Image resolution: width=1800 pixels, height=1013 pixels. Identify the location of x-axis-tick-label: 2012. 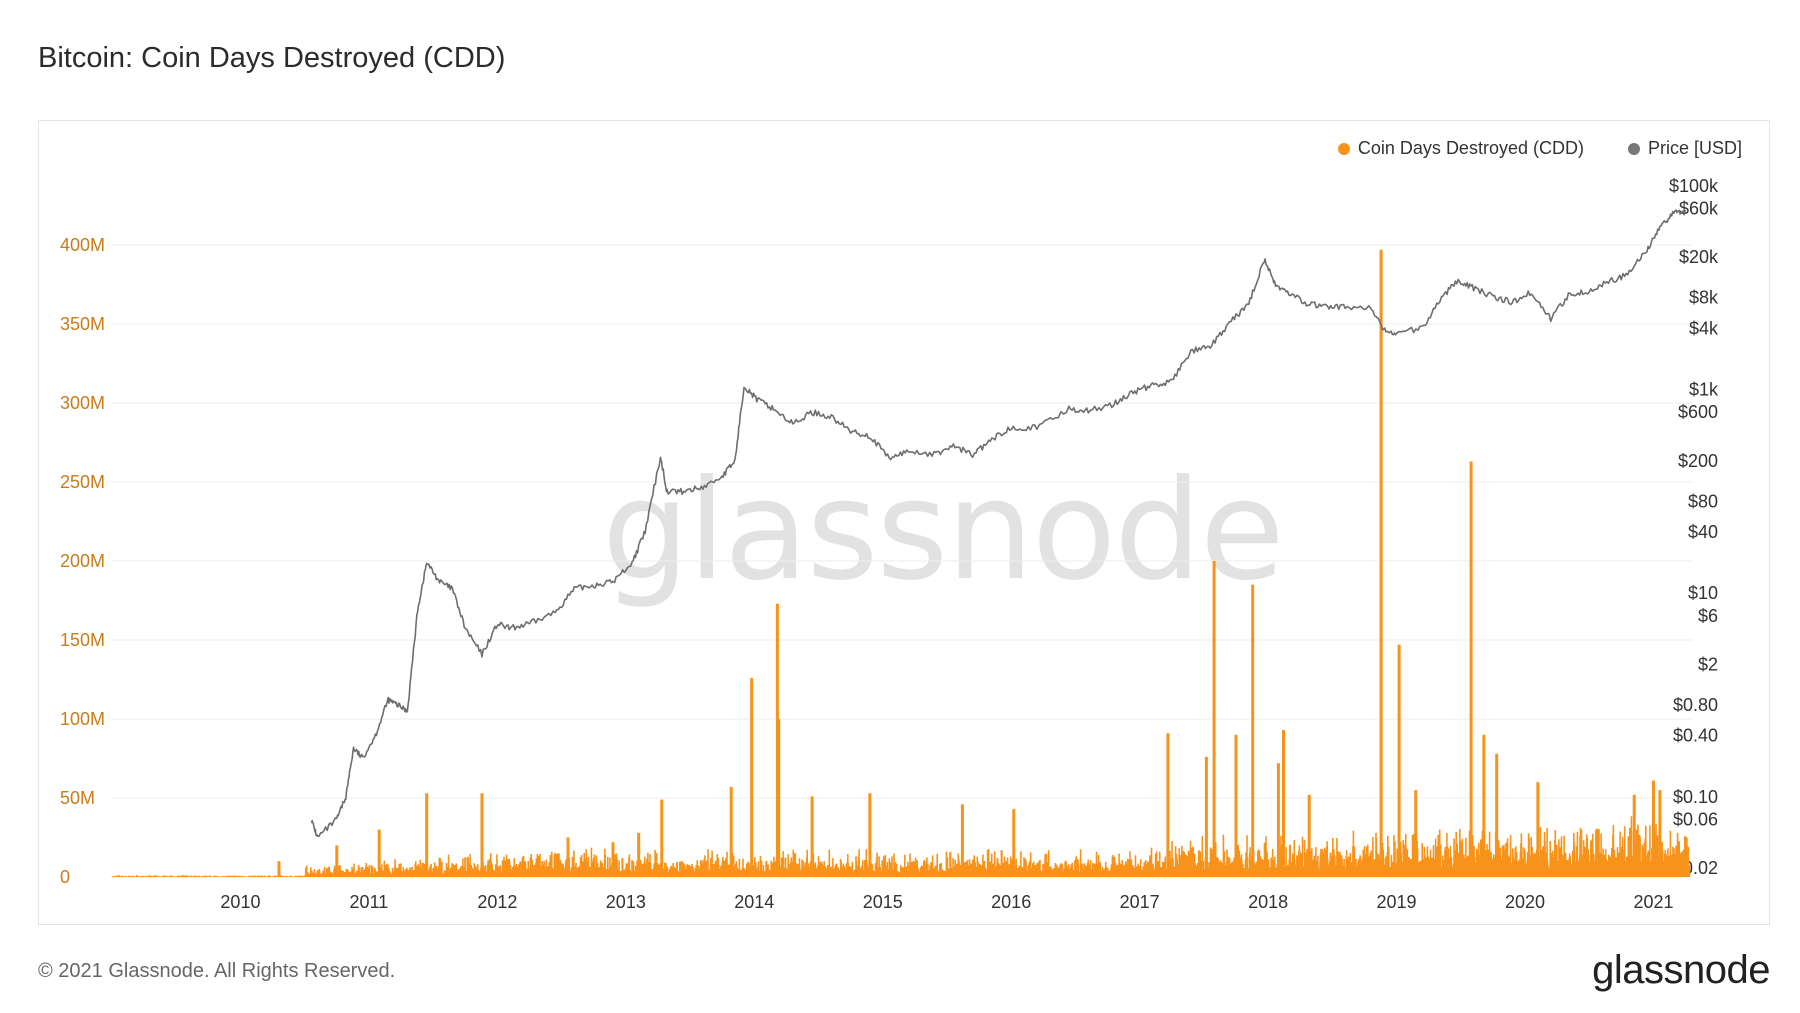
(497, 902).